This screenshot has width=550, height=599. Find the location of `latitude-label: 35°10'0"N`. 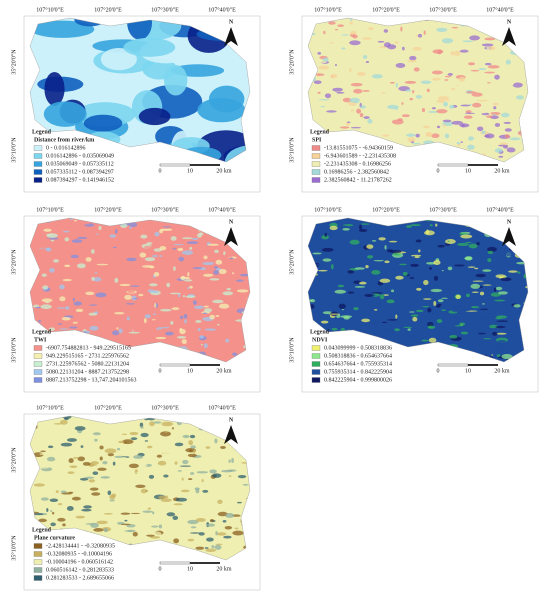

latitude-label: 35°10'0"N is located at coordinates (291, 150).